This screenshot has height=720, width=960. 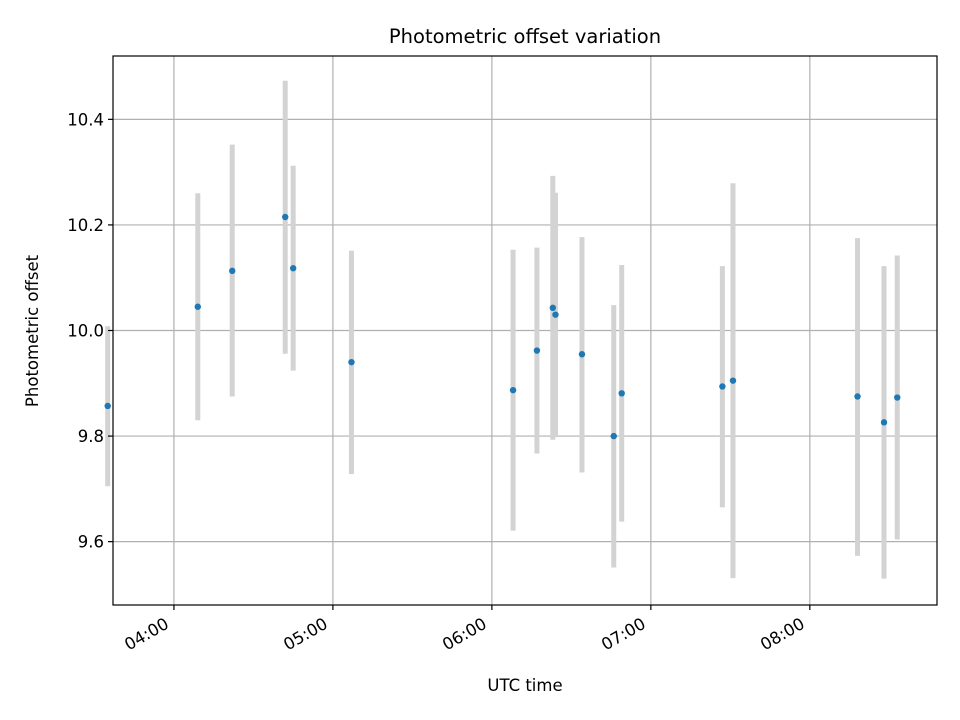 I want to click on y-axis-ticks: 9.6 9.8 10.0 10.2 10.4, so click(x=90, y=331).